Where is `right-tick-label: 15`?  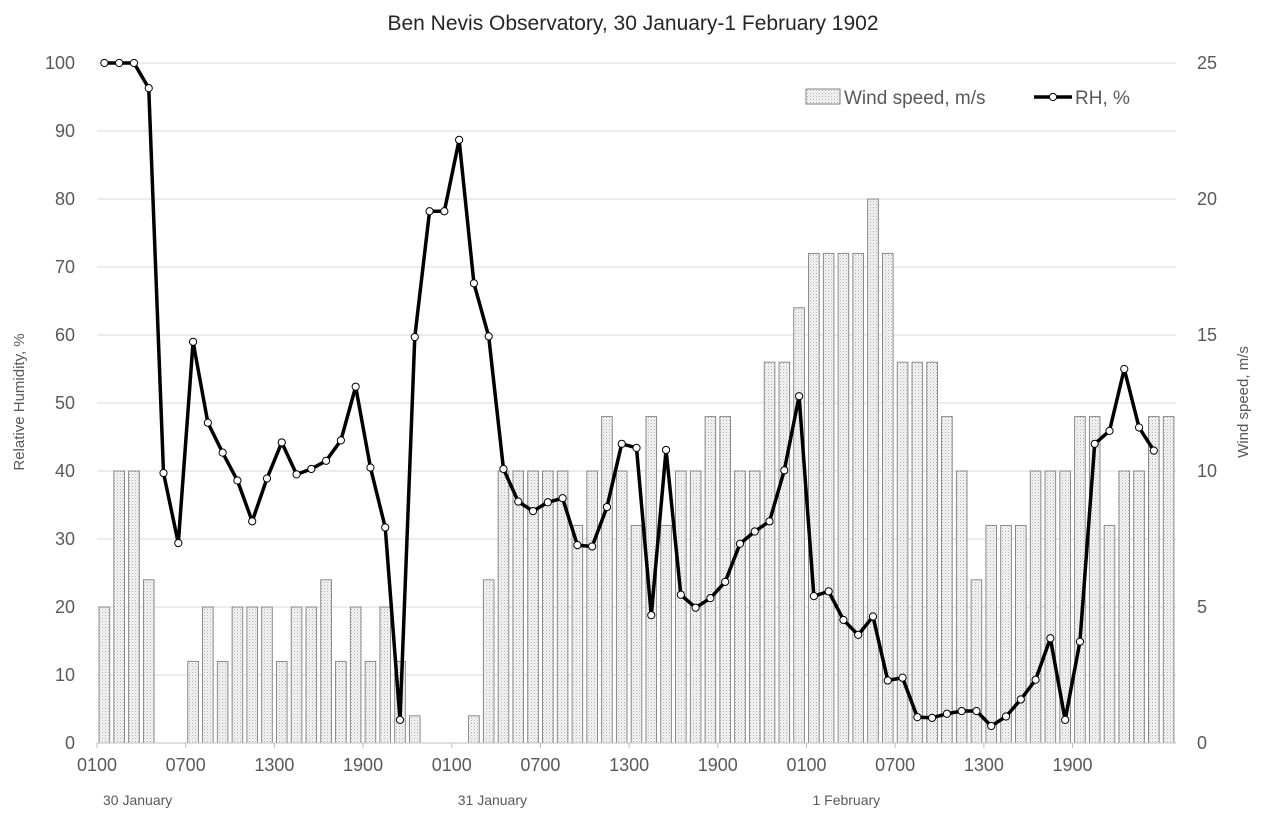 right-tick-label: 15 is located at coordinates (1207, 335).